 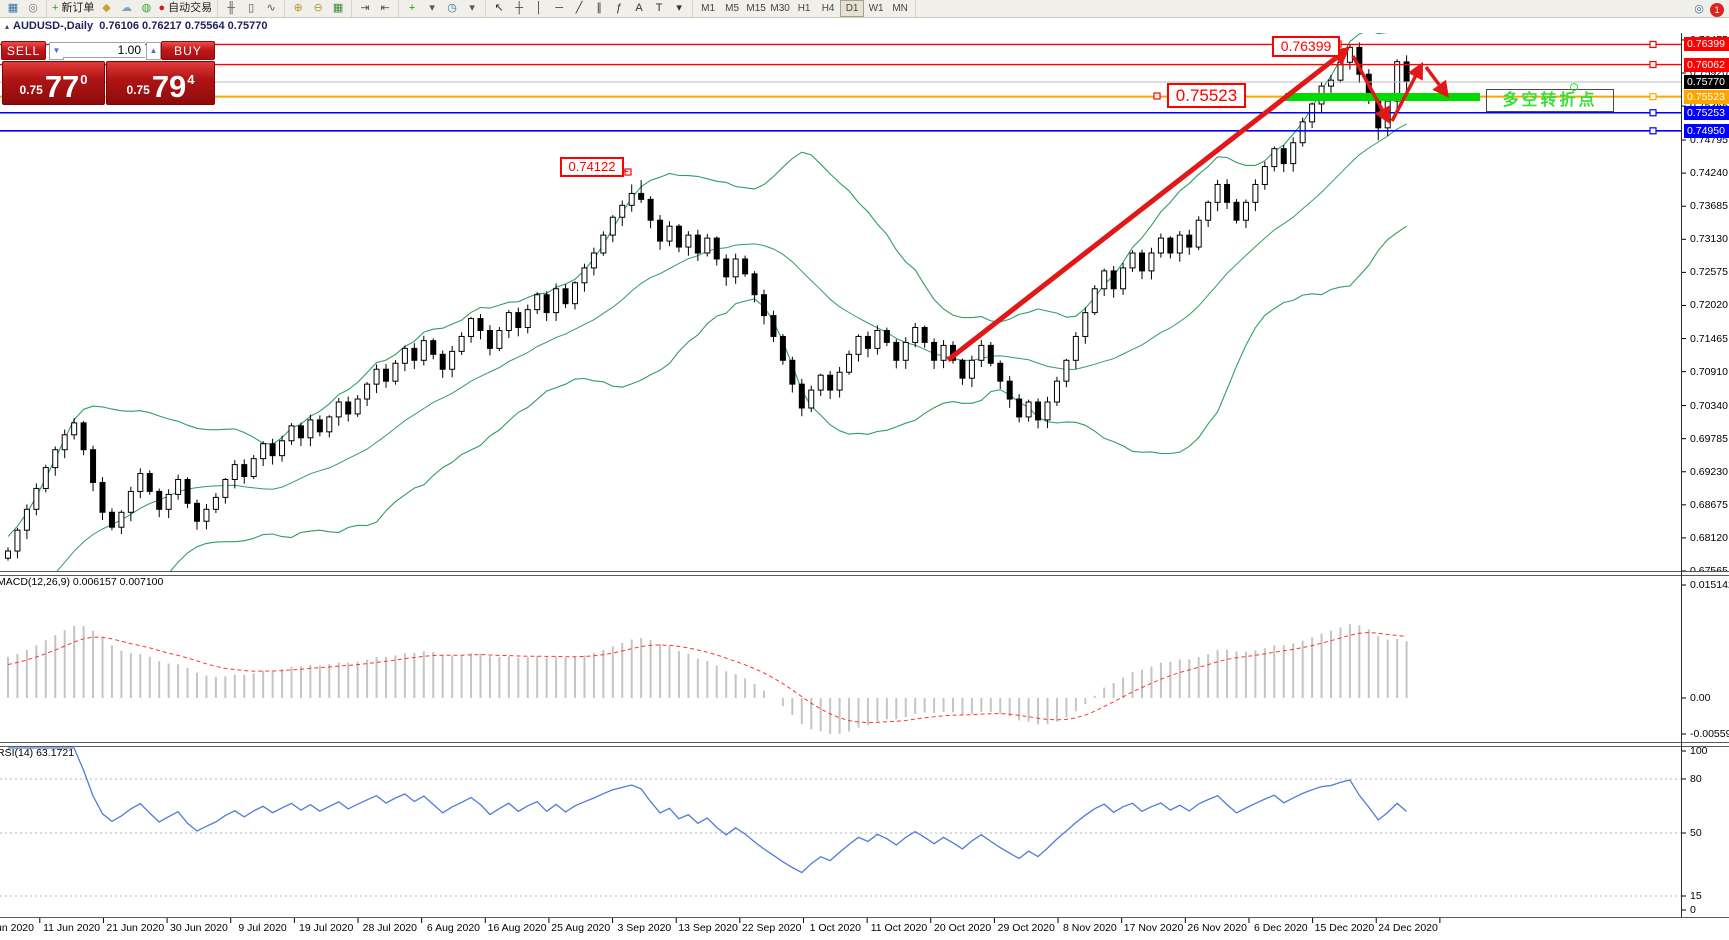 What do you see at coordinates (962, 928) in the screenshot?
I see `date-label: 20 Oct 2020` at bounding box center [962, 928].